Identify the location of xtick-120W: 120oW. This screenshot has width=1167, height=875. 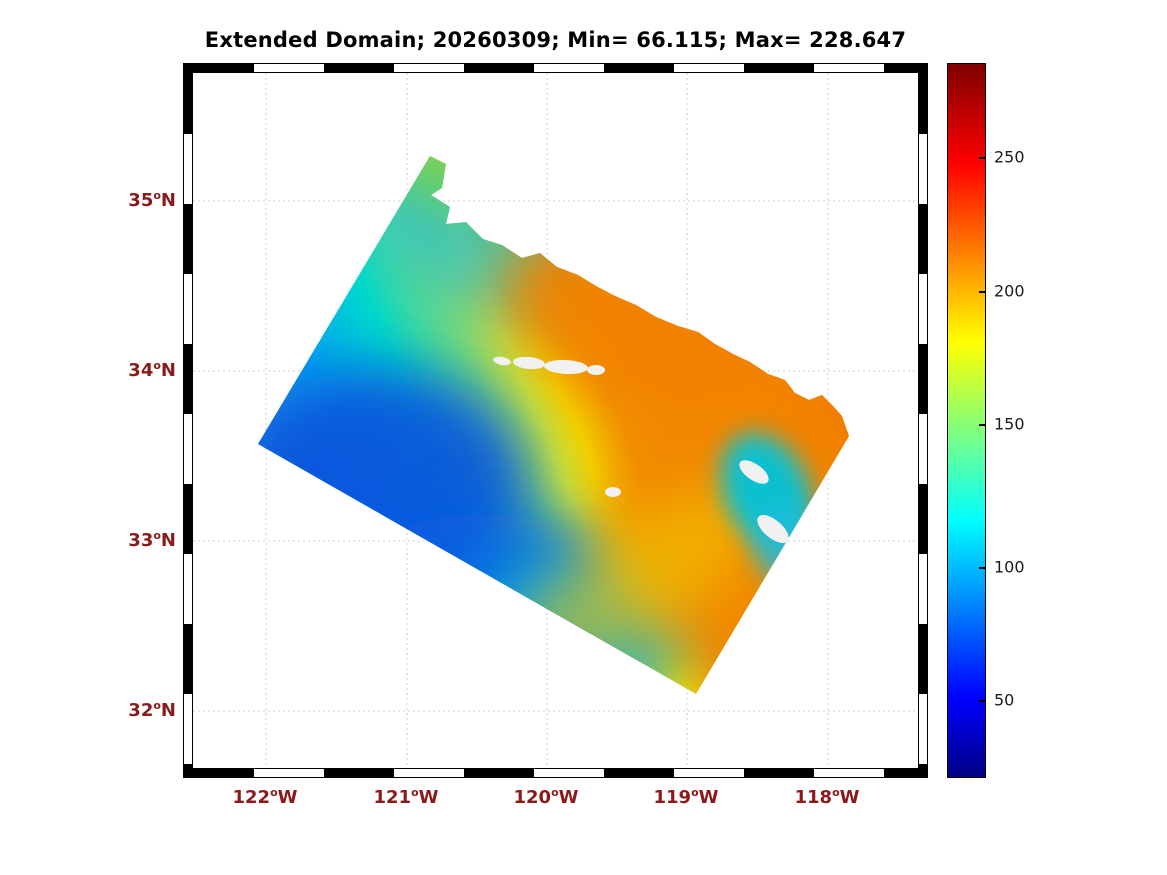
(546, 797).